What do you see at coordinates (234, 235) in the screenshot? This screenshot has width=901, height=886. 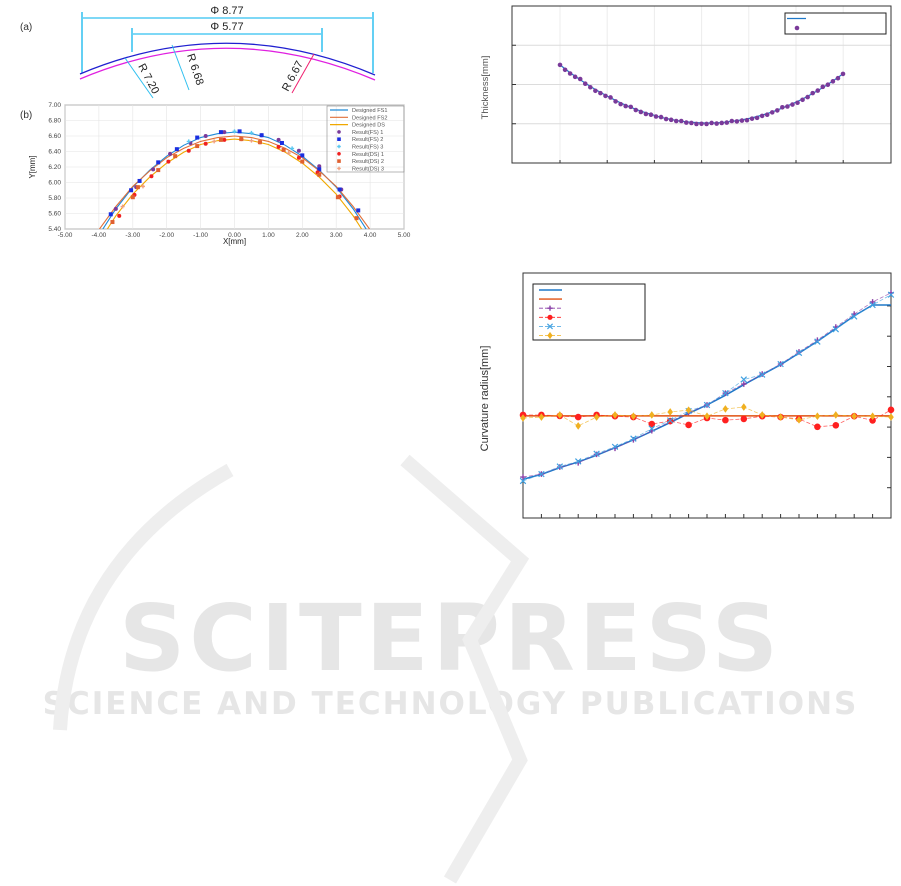 I see `x-tick-label: 0.00` at bounding box center [234, 235].